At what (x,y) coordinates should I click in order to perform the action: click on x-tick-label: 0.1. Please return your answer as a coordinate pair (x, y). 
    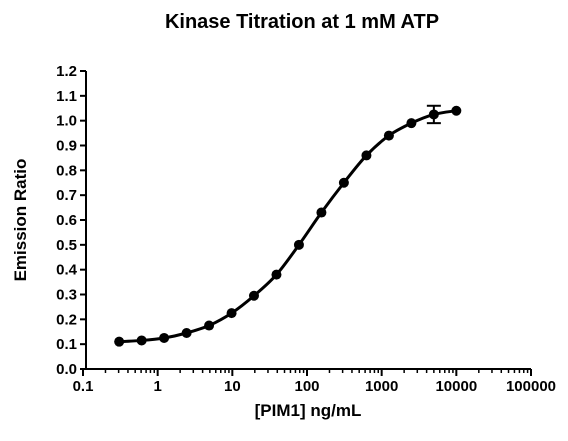
    Looking at the image, I should click on (83, 386).